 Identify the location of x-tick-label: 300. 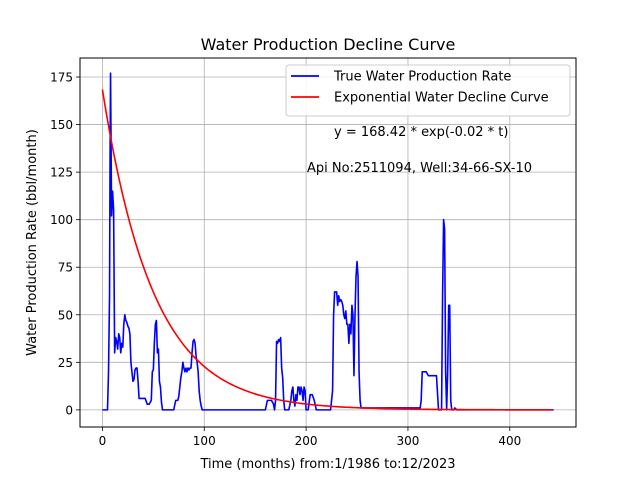
(407, 441).